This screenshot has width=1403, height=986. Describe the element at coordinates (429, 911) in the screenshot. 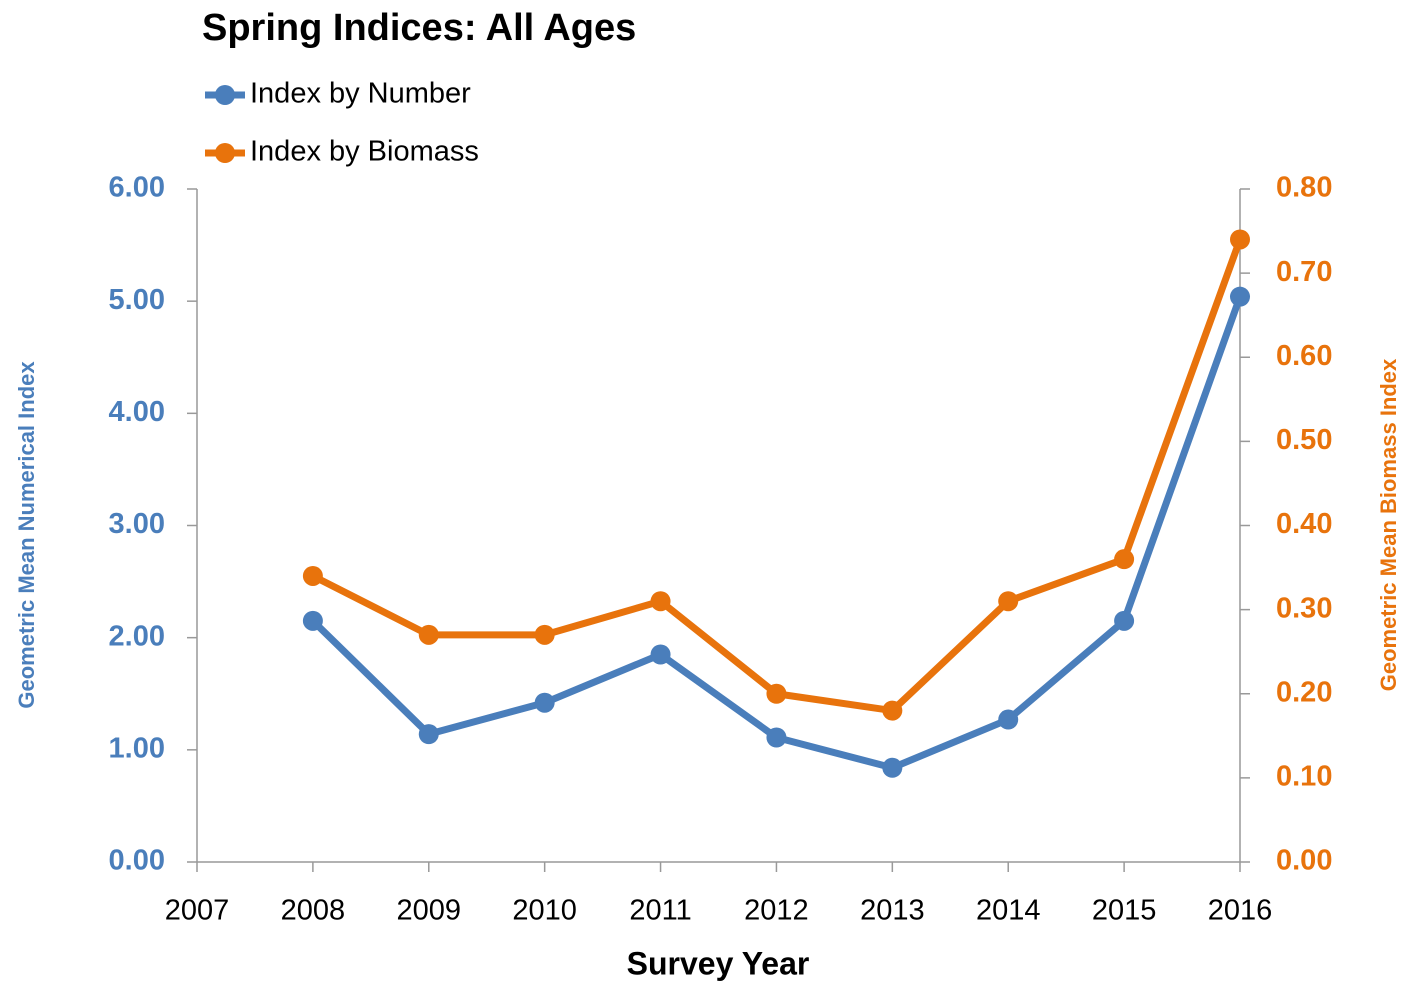

I see `x-tick-label: 2009` at that location.